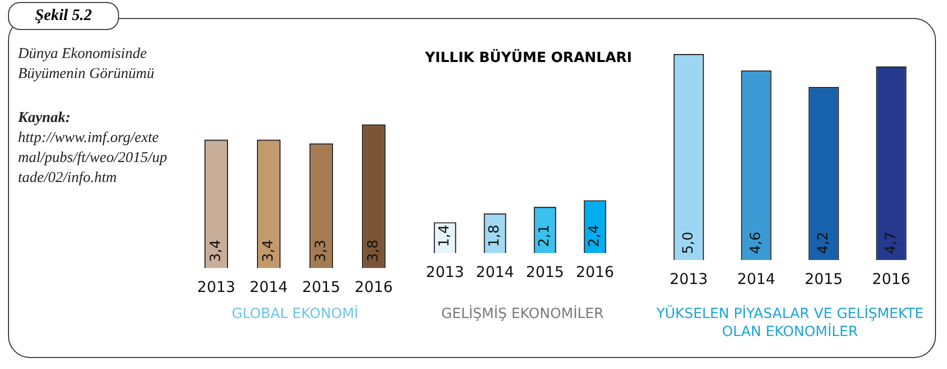  Describe the element at coordinates (93, 148) in the screenshot. I see `text: Kaynak: http://www.imf.org/extemal/pubs/ft/weo/2015/uptade/02/info.htm` at that location.